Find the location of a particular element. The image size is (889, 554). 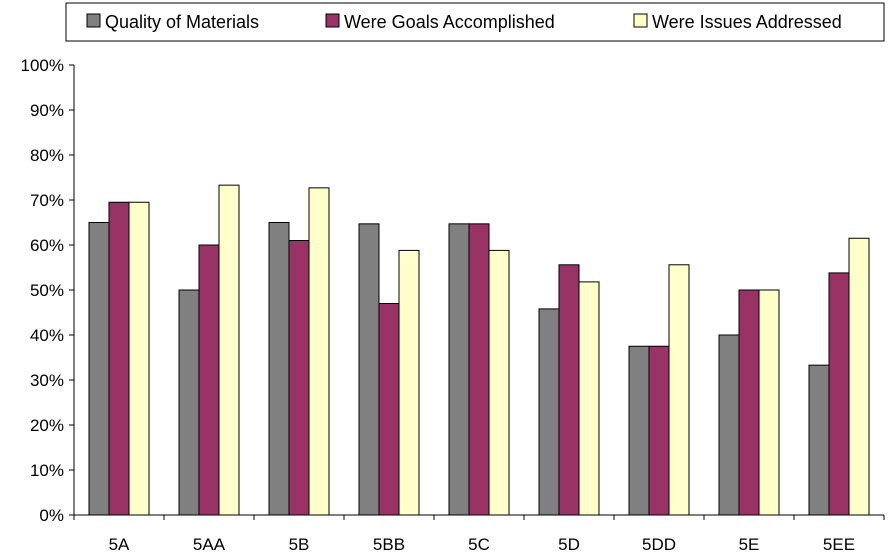

x-tick-label: 5B is located at coordinates (299, 544).